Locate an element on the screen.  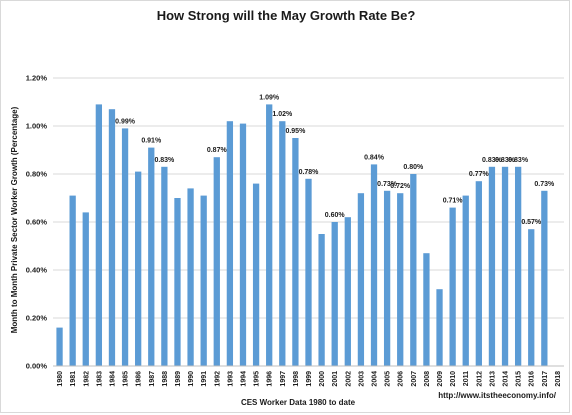
x-tick-label: 2001 is located at coordinates (335, 379).